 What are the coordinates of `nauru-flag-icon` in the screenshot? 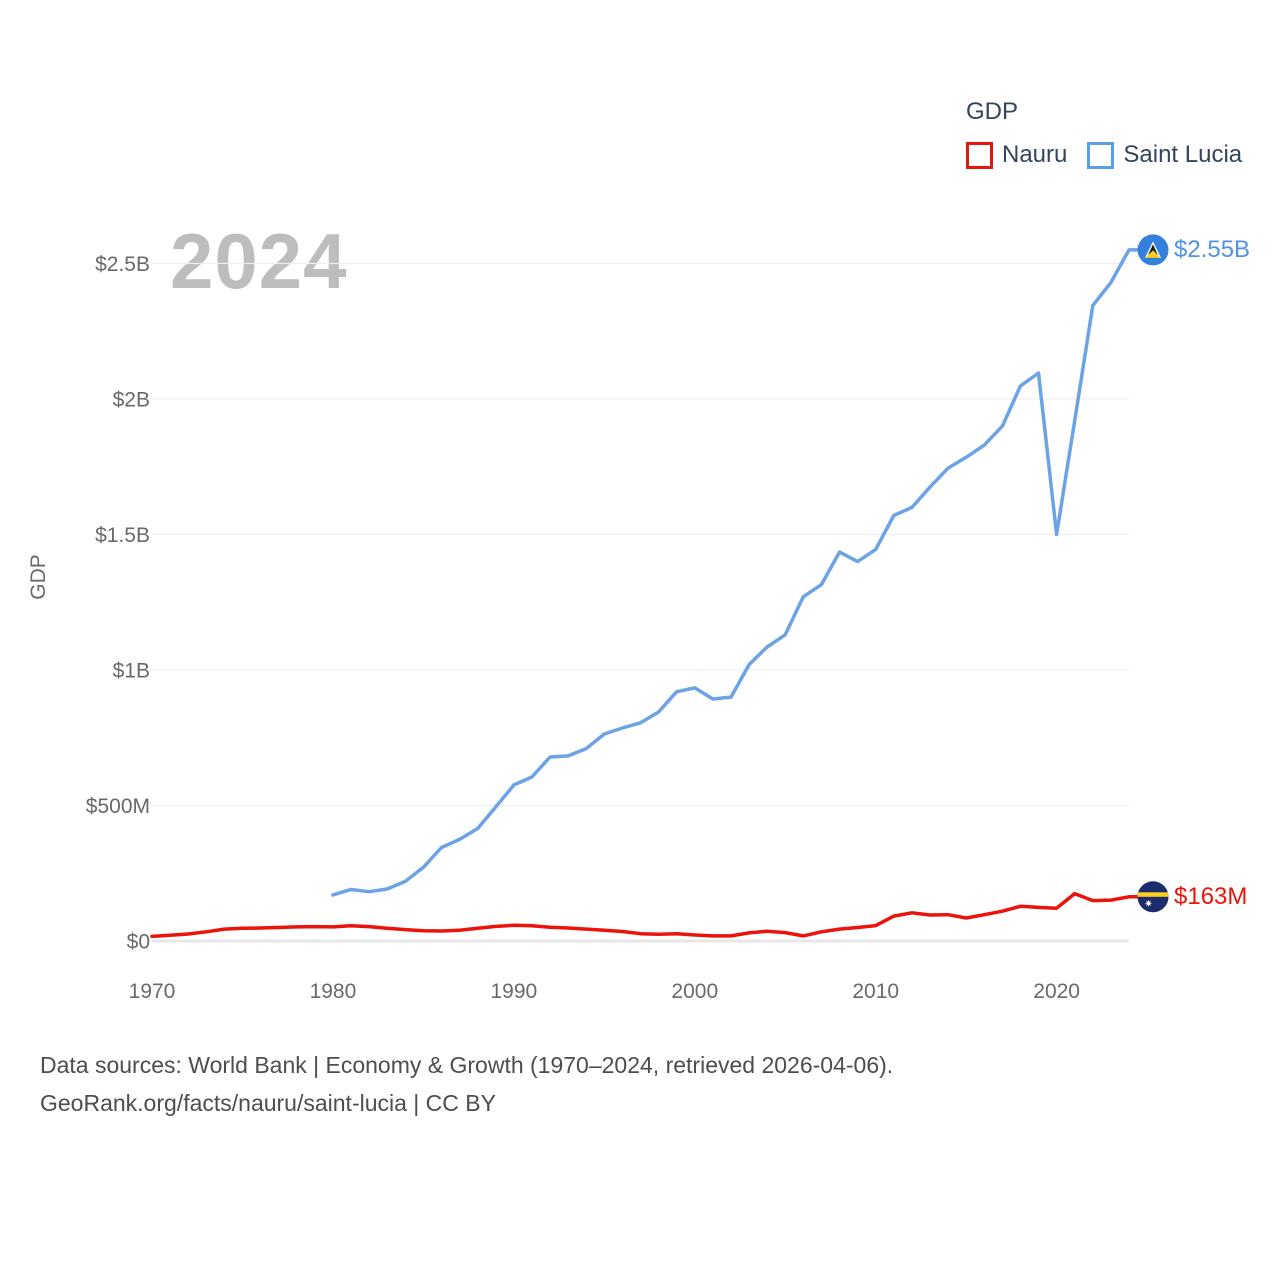 It's located at (1153, 897).